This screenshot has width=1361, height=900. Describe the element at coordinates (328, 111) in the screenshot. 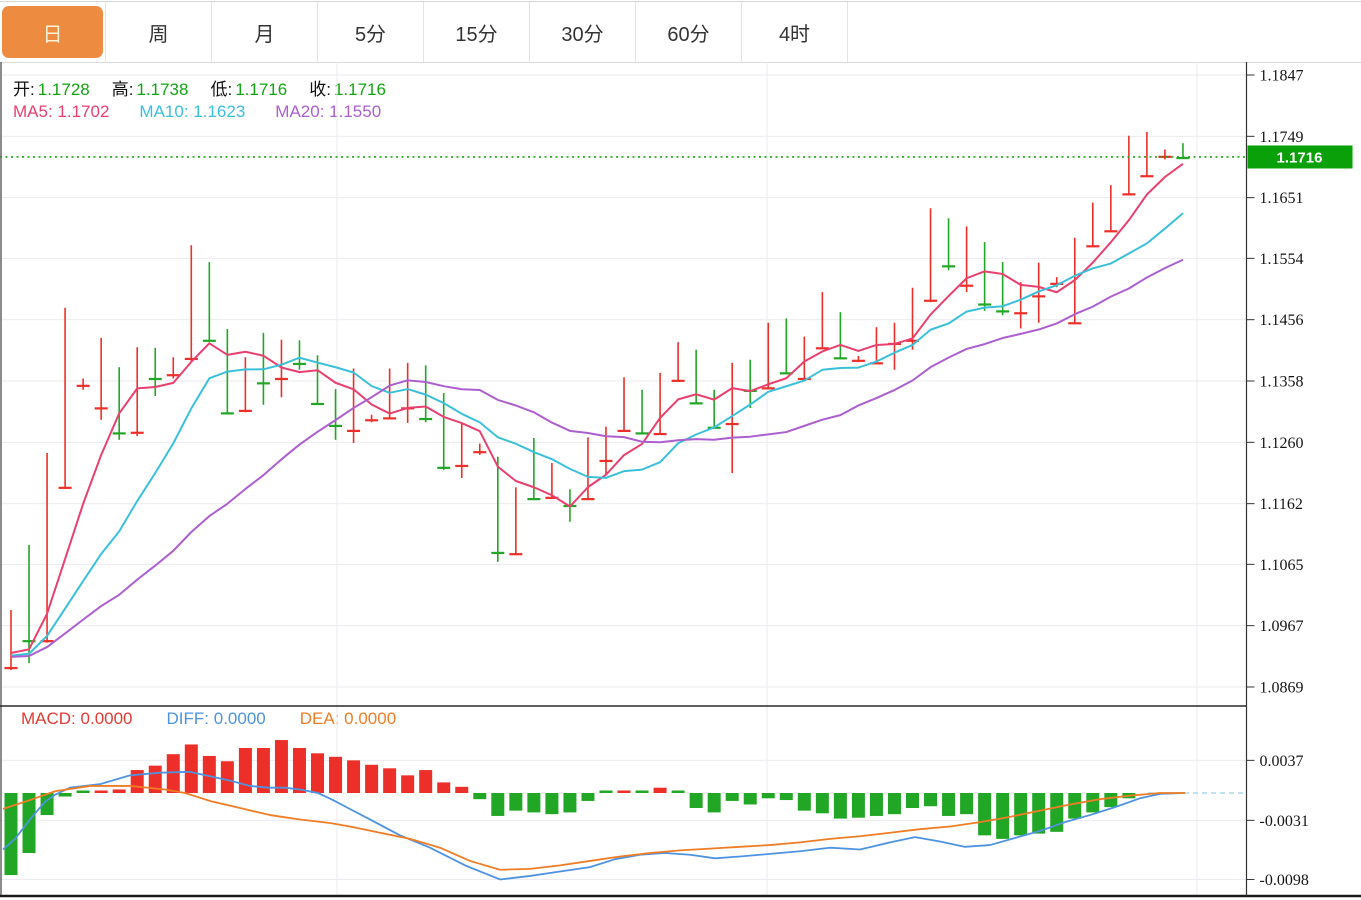

I see `ma20-legend: MA20: 1.1550` at that location.